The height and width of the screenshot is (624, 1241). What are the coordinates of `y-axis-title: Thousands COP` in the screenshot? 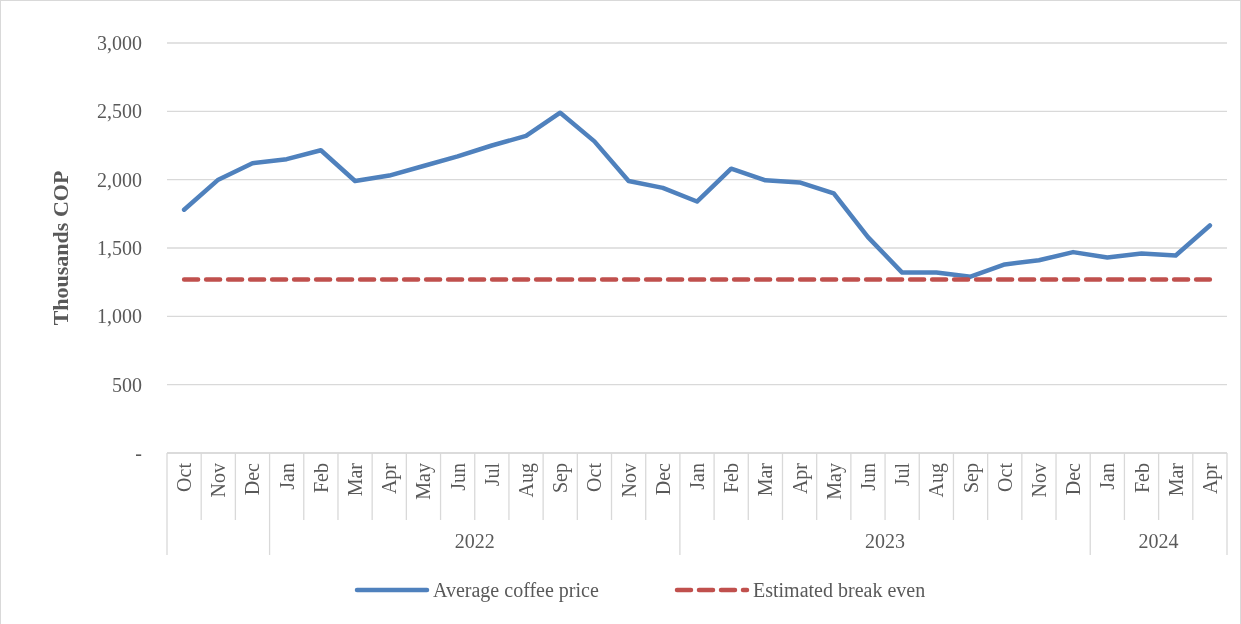 It's located at (60, 248).